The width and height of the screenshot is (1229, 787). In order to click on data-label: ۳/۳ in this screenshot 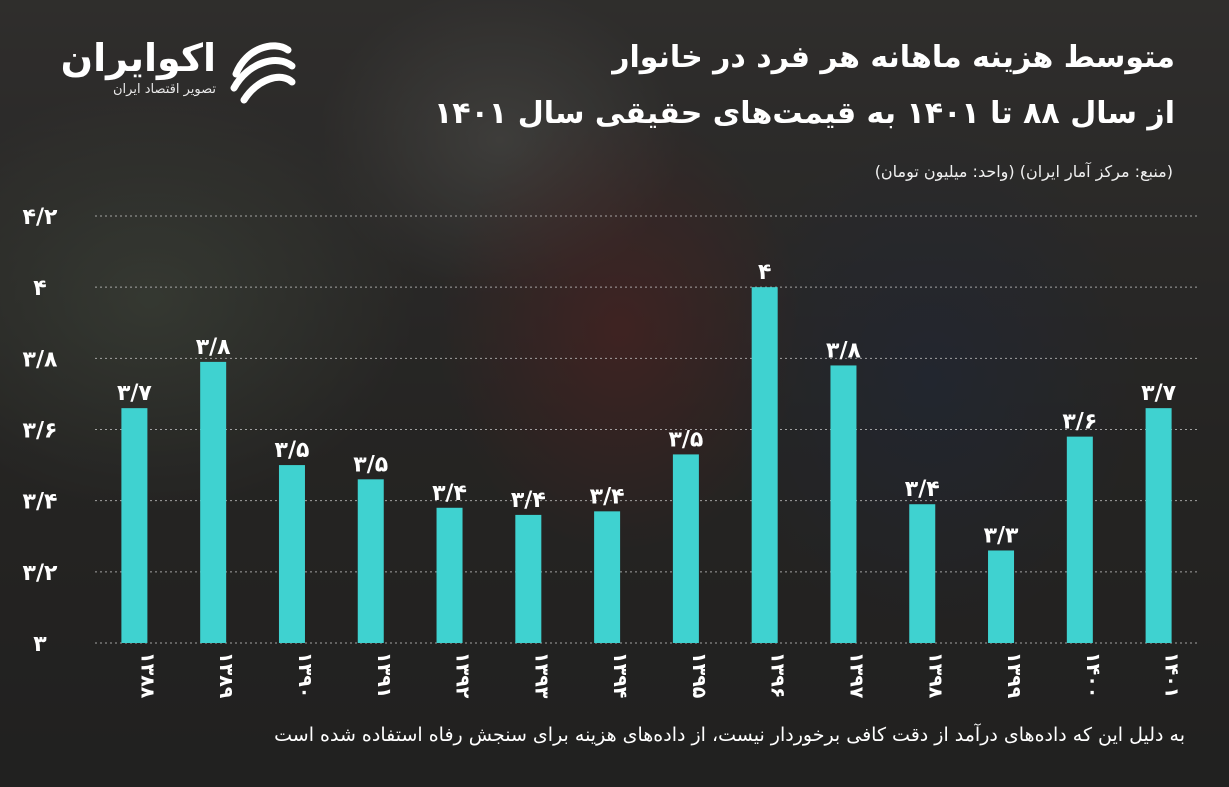, I will do `click(1001, 535)`.